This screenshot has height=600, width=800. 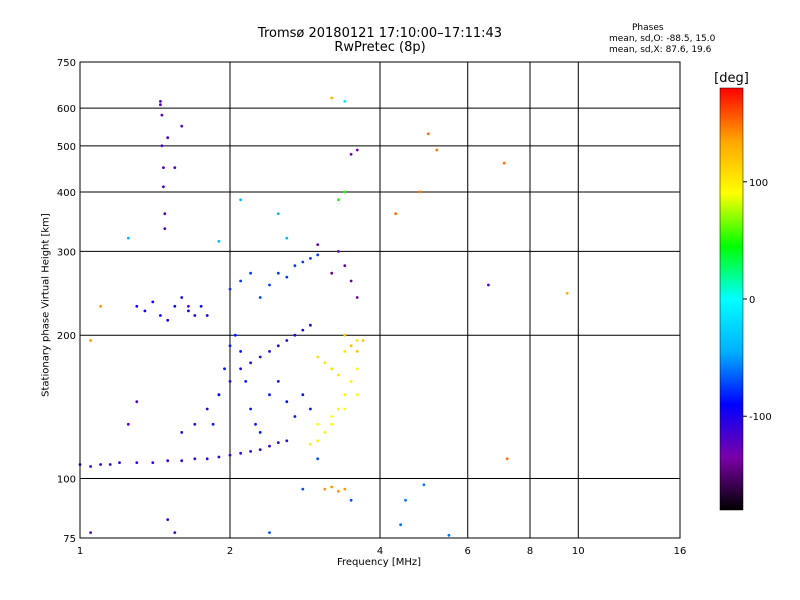 What do you see at coordinates (660, 50) in the screenshot?
I see `phases-annotation-x-mode: mean, sd,X: 87.6, 19.6` at bounding box center [660, 50].